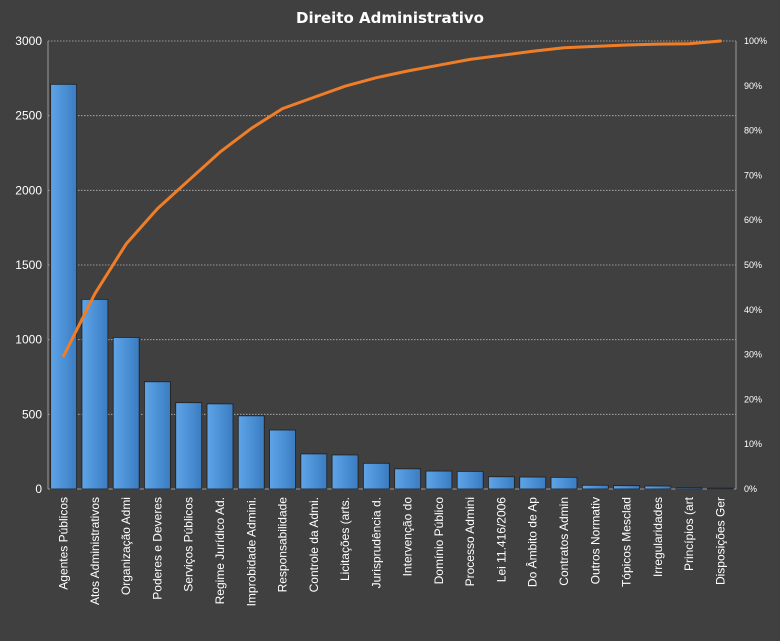 The image size is (780, 641). I want to click on y-right-tick-label: 80%, so click(753, 131).